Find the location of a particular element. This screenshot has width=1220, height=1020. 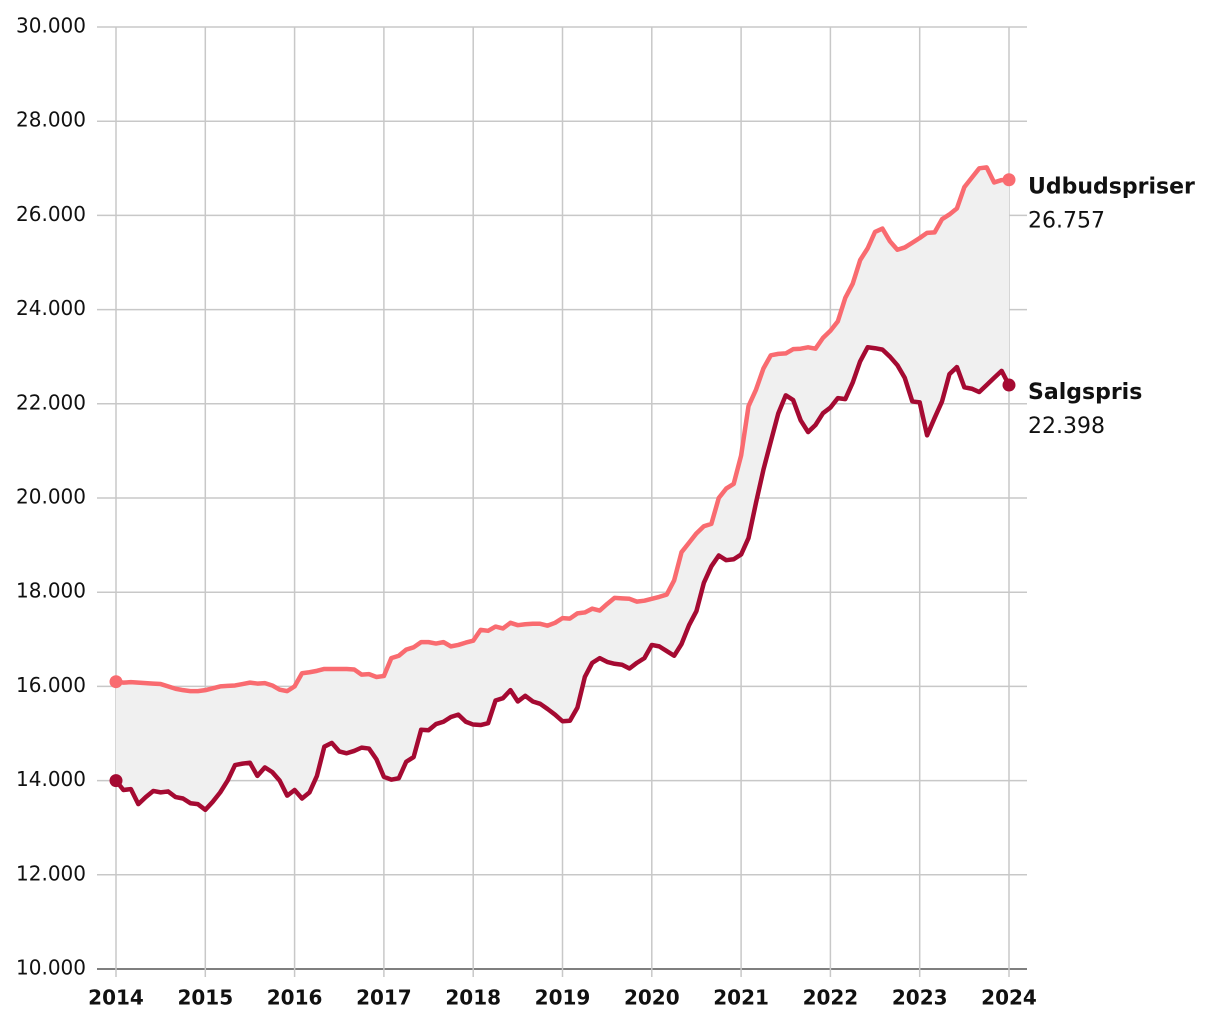

x-tick-label: 2014 is located at coordinates (116, 998).